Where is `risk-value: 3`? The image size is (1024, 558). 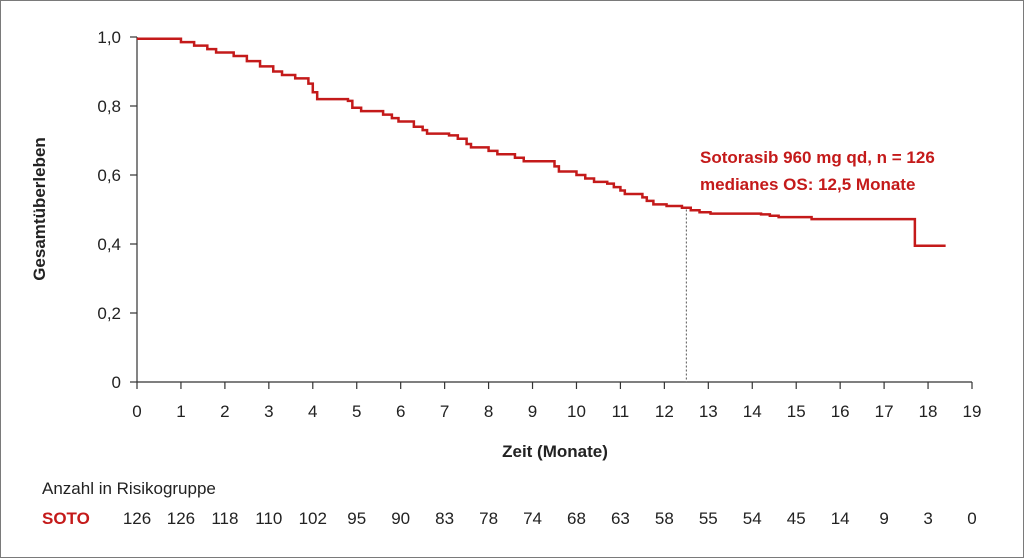 risk-value: 3 is located at coordinates (927, 518).